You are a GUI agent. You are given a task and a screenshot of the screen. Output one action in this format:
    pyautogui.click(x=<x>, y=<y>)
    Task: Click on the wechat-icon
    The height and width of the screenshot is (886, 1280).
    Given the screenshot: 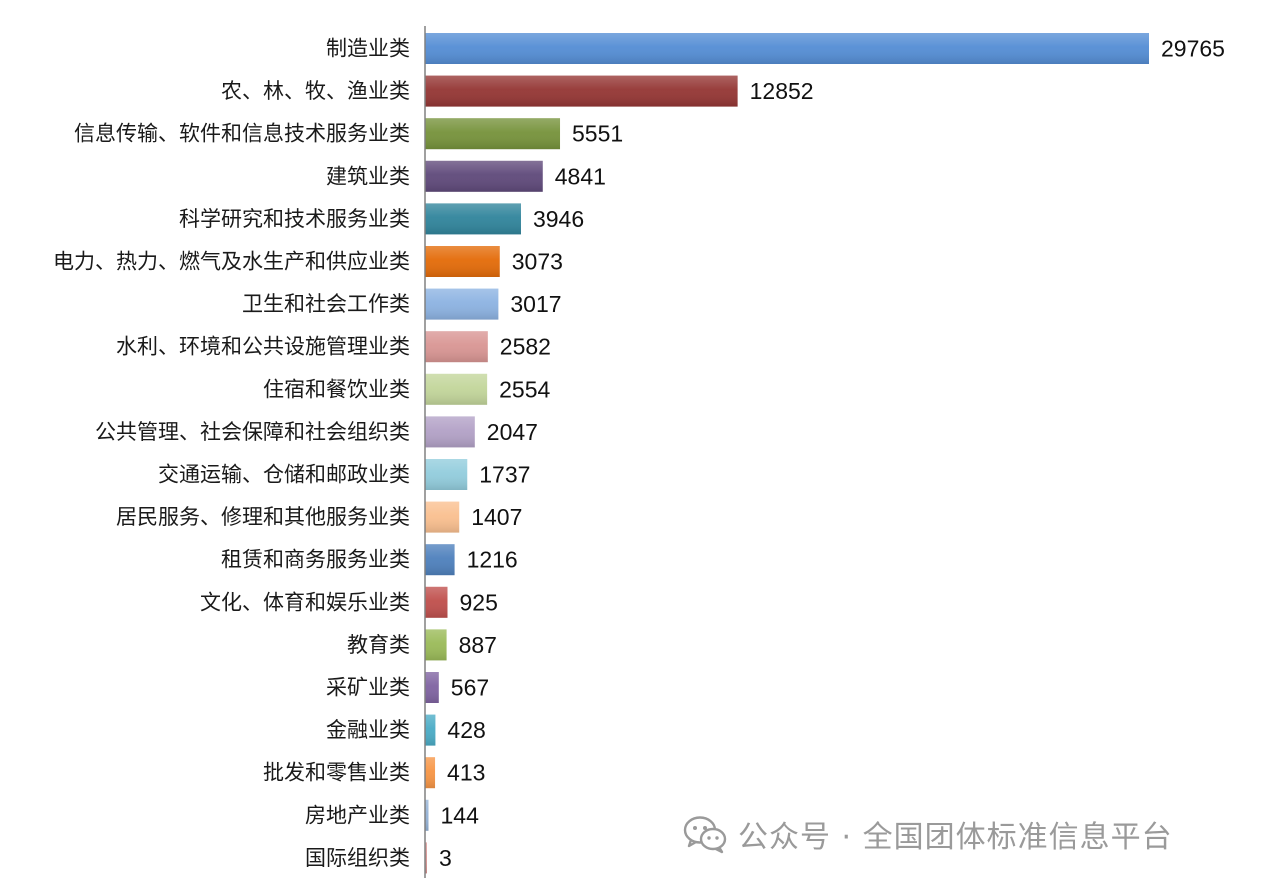 What is the action you would take?
    pyautogui.click(x=705, y=835)
    